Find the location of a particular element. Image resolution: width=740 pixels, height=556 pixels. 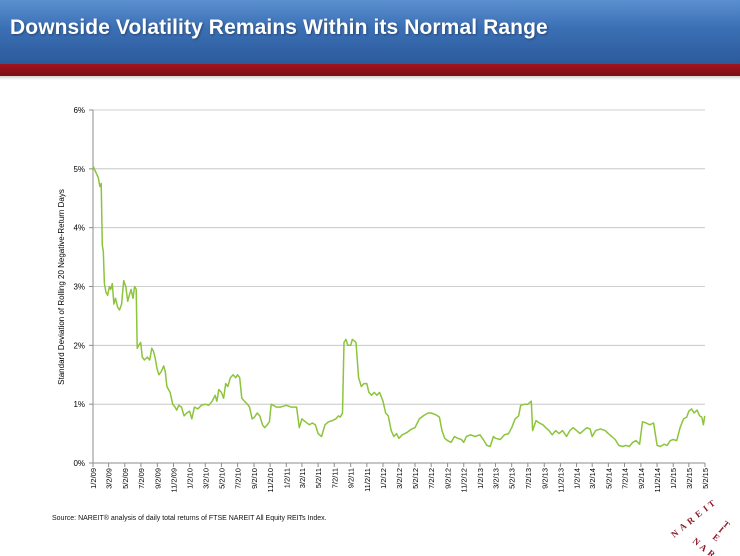

x-tick-label: 3/2/13 is located at coordinates (496, 478).